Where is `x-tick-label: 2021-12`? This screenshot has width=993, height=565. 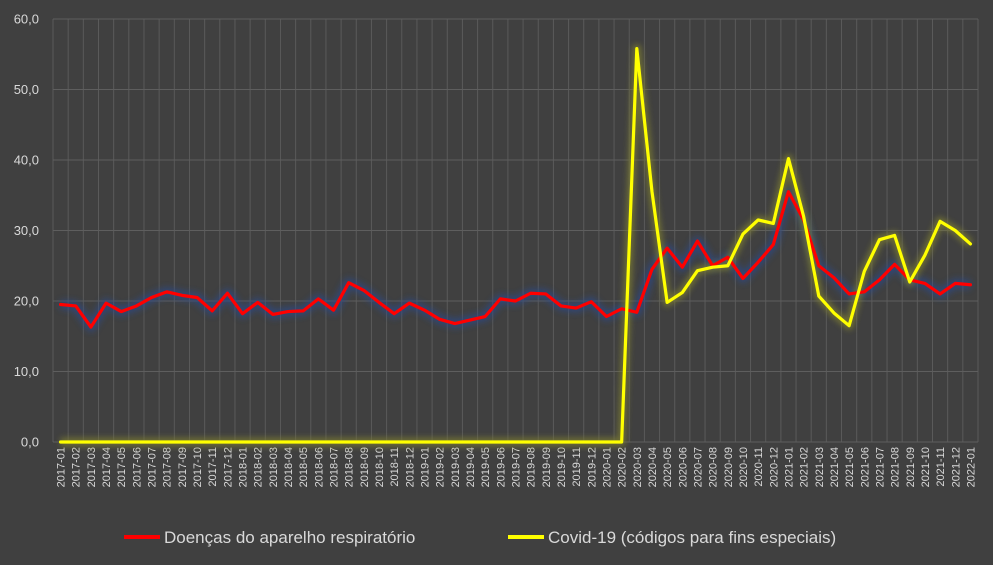 x-tick-label: 2021-12 is located at coordinates (956, 467).